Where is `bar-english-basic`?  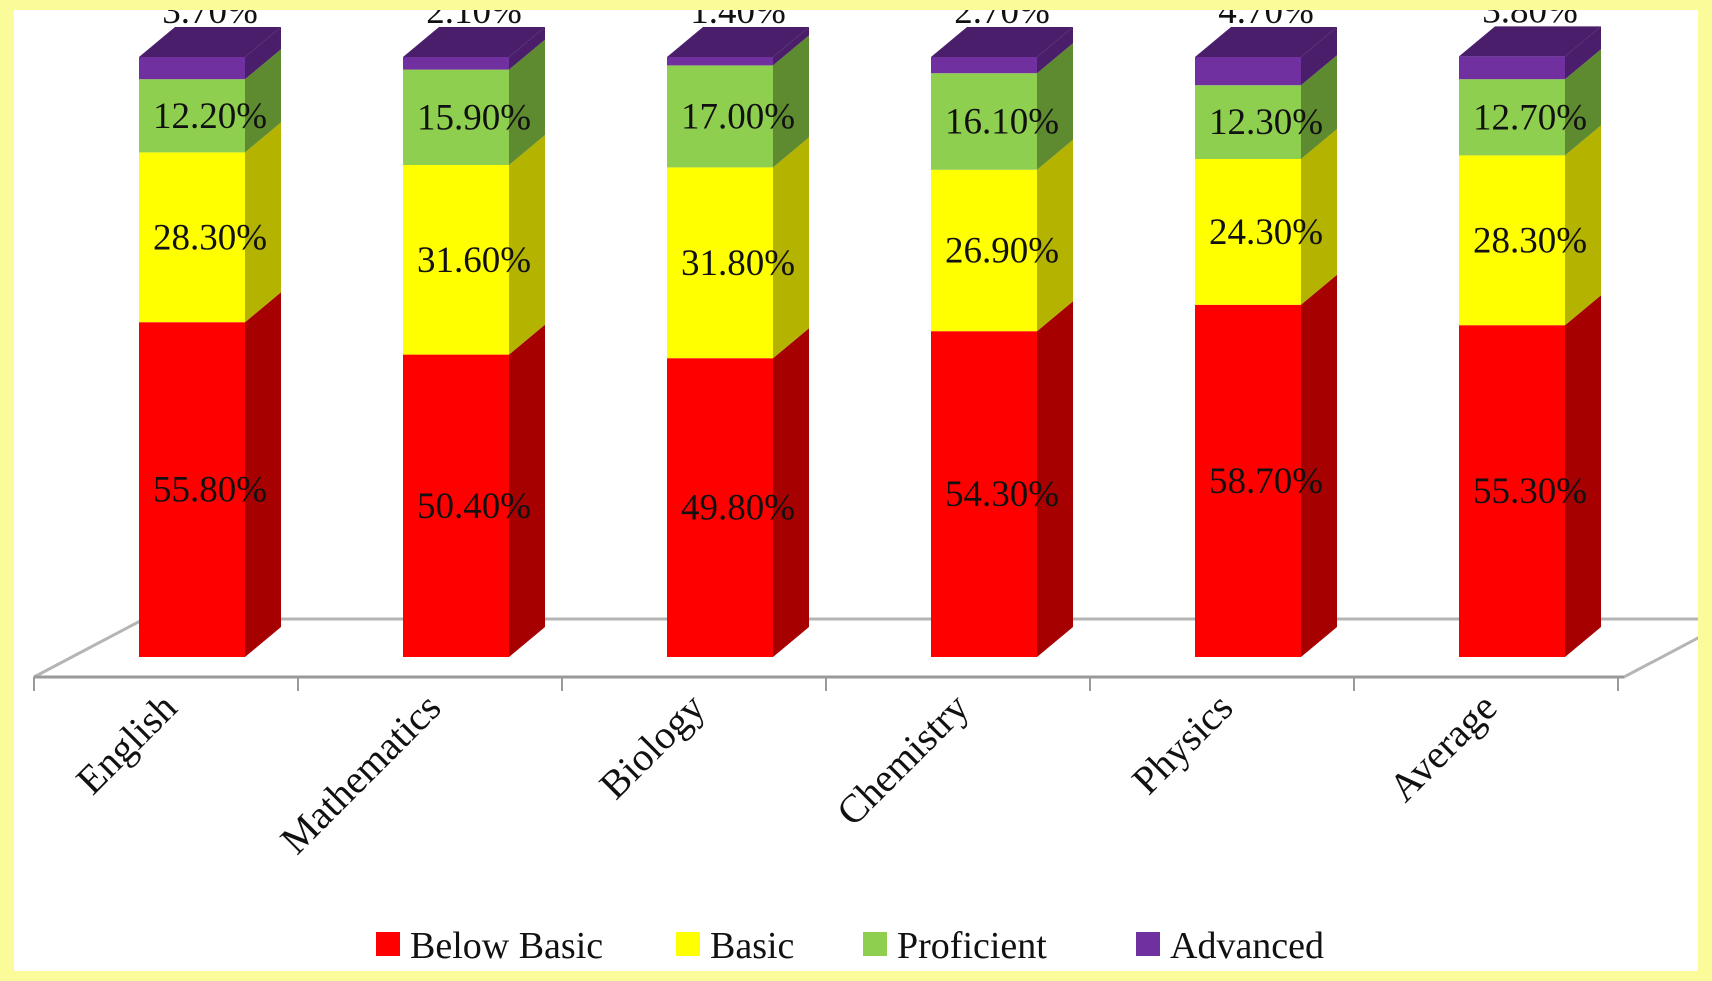 bar-english-basic is located at coordinates (192, 237).